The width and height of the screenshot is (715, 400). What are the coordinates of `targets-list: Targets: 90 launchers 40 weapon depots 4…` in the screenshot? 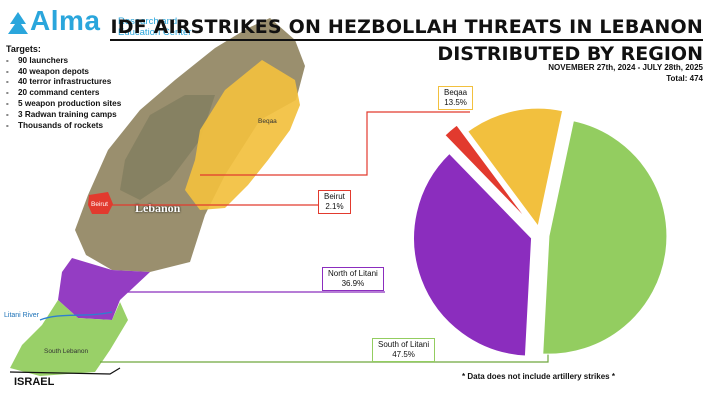 It's located at (63, 87).